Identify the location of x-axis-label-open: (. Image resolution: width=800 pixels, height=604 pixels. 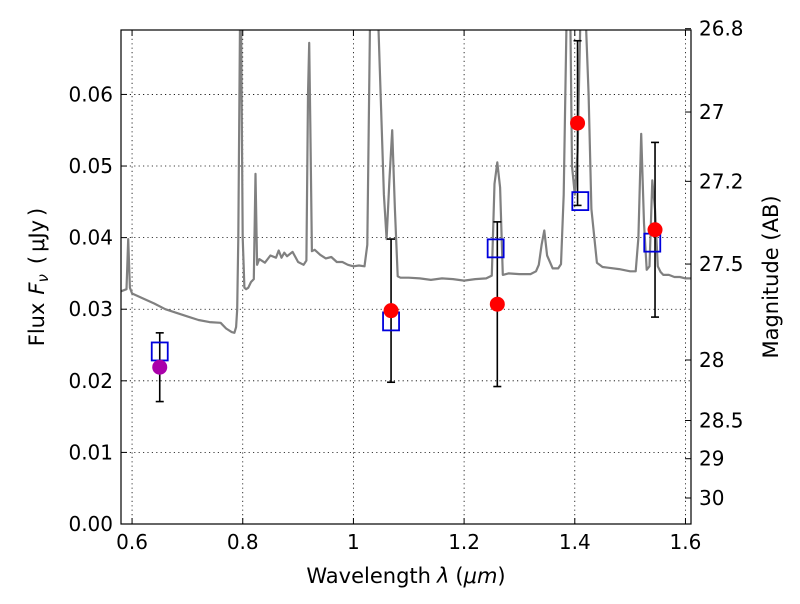
(459, 576).